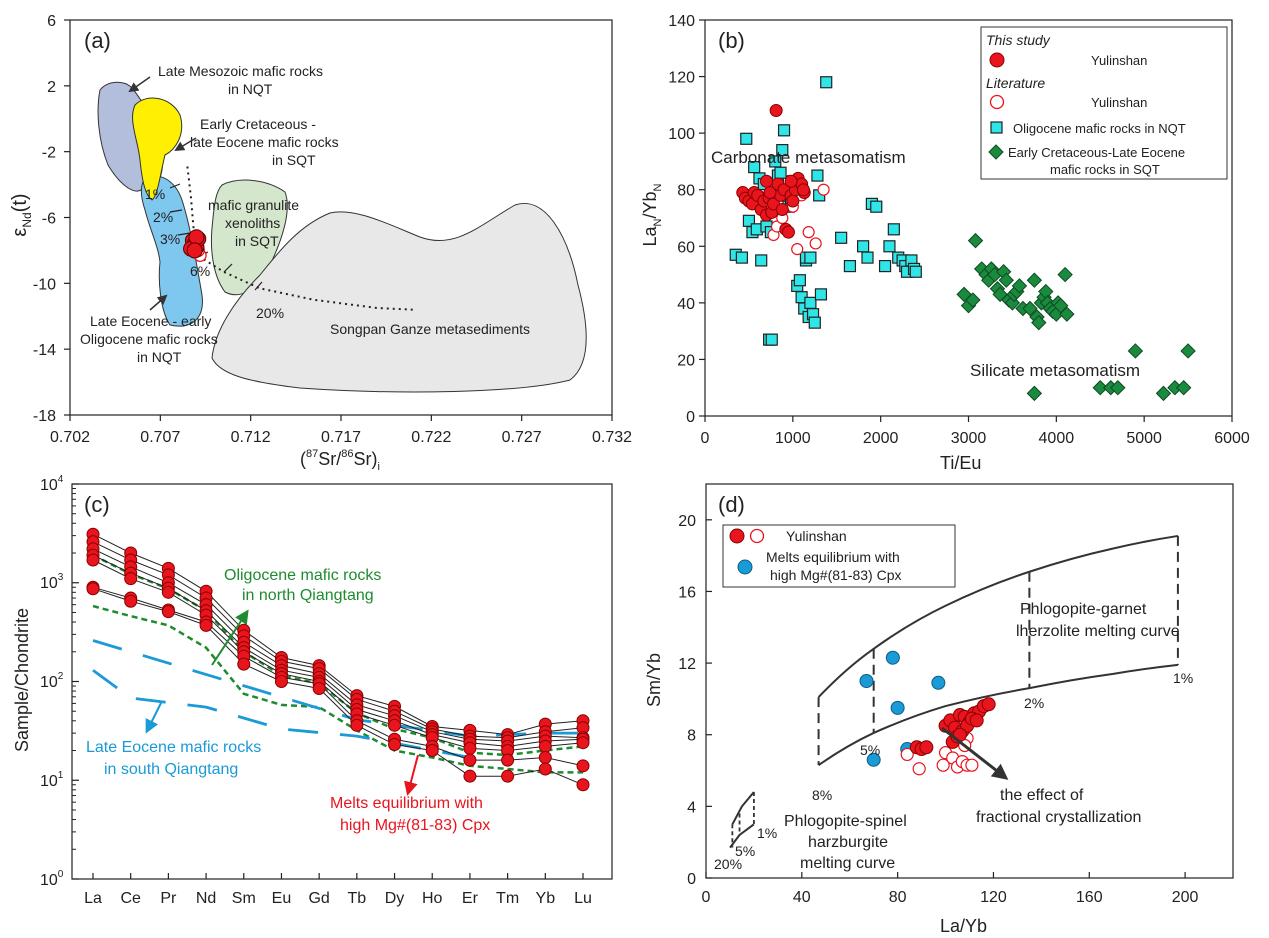 The width and height of the screenshot is (1269, 938). Describe the element at coordinates (170, 239) in the screenshot. I see `pct-3: 3%` at that location.